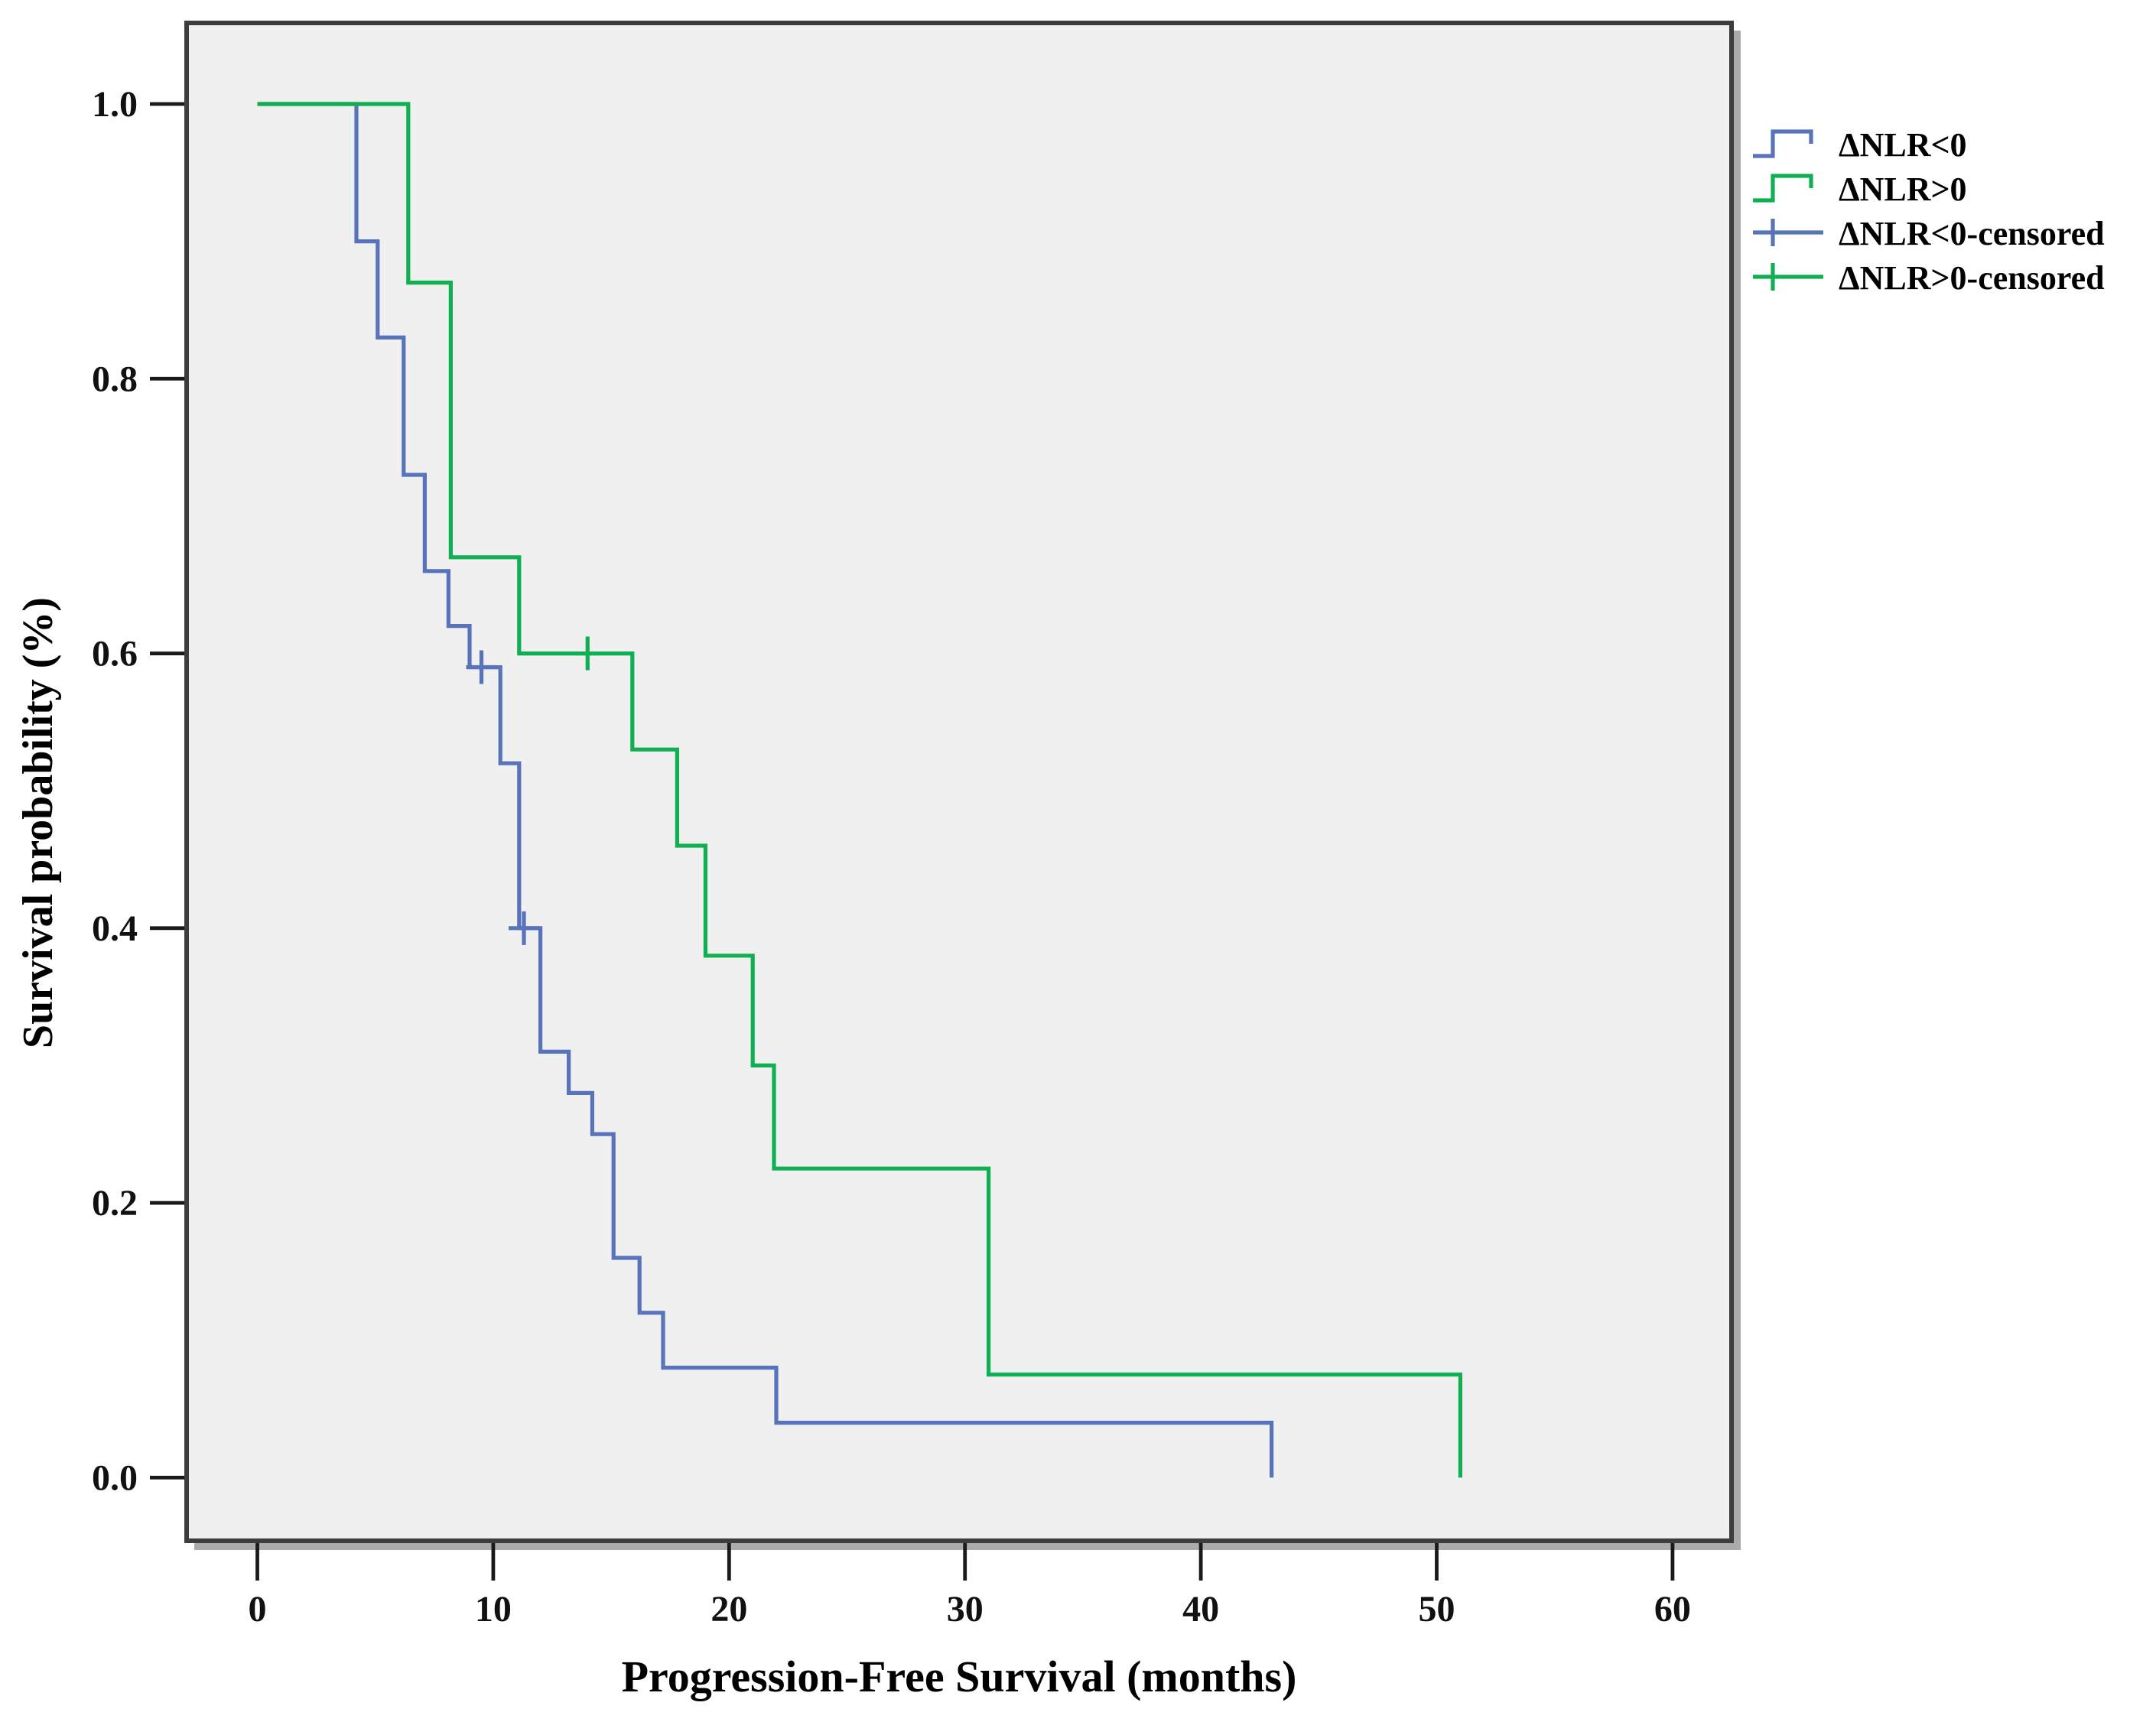  Describe the element at coordinates (115, 1477) in the screenshot. I see `y-tick-label: 0.0` at that location.